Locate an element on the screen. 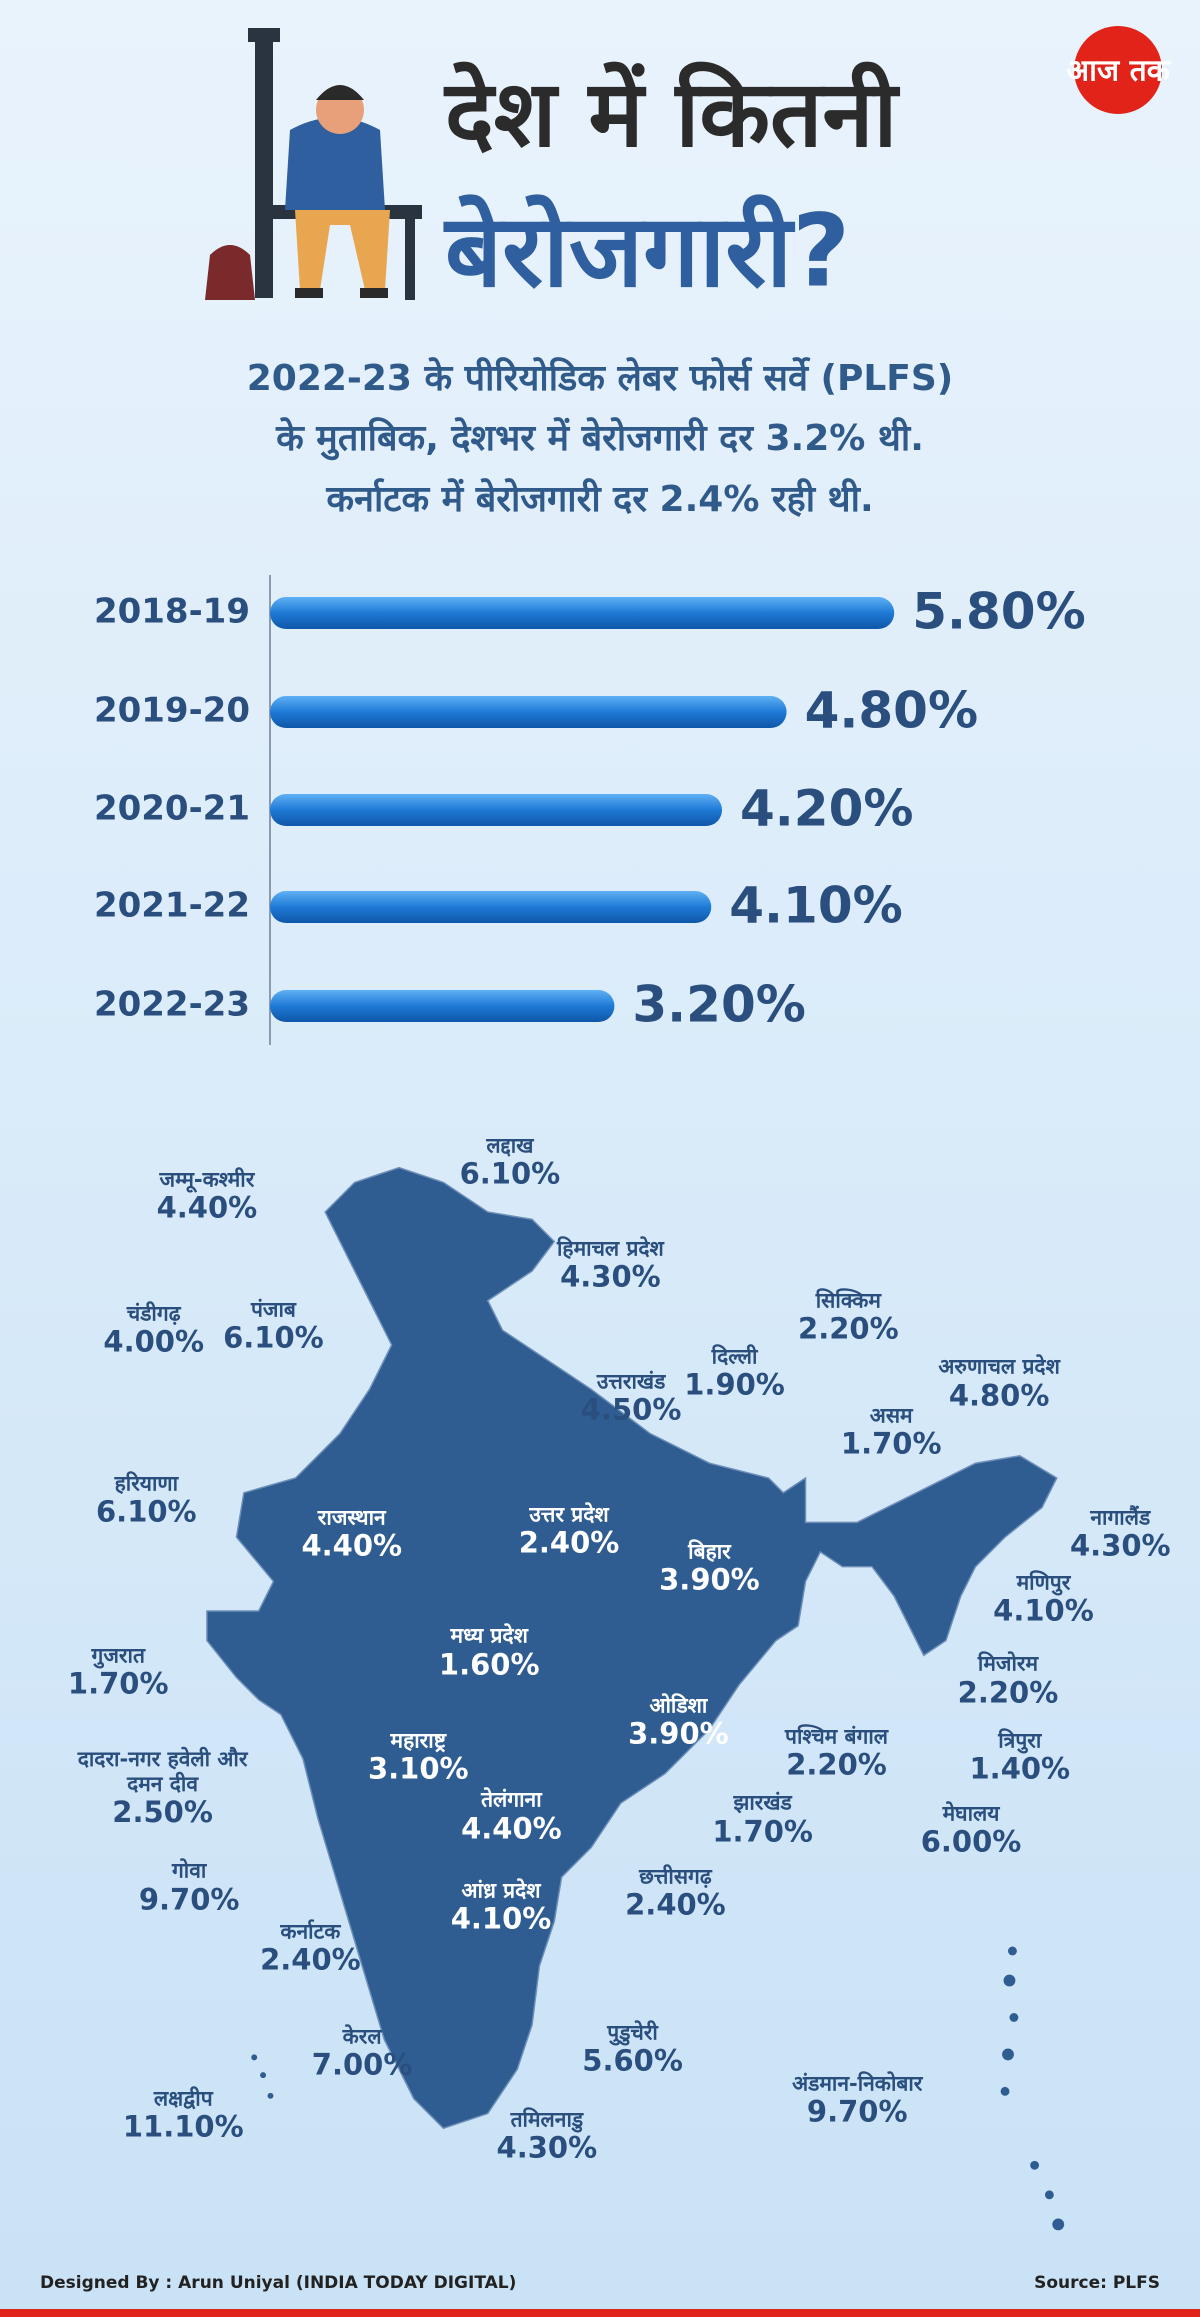 The image size is (1200, 2317). region-name: पुडुचेरी is located at coordinates (632, 2031).